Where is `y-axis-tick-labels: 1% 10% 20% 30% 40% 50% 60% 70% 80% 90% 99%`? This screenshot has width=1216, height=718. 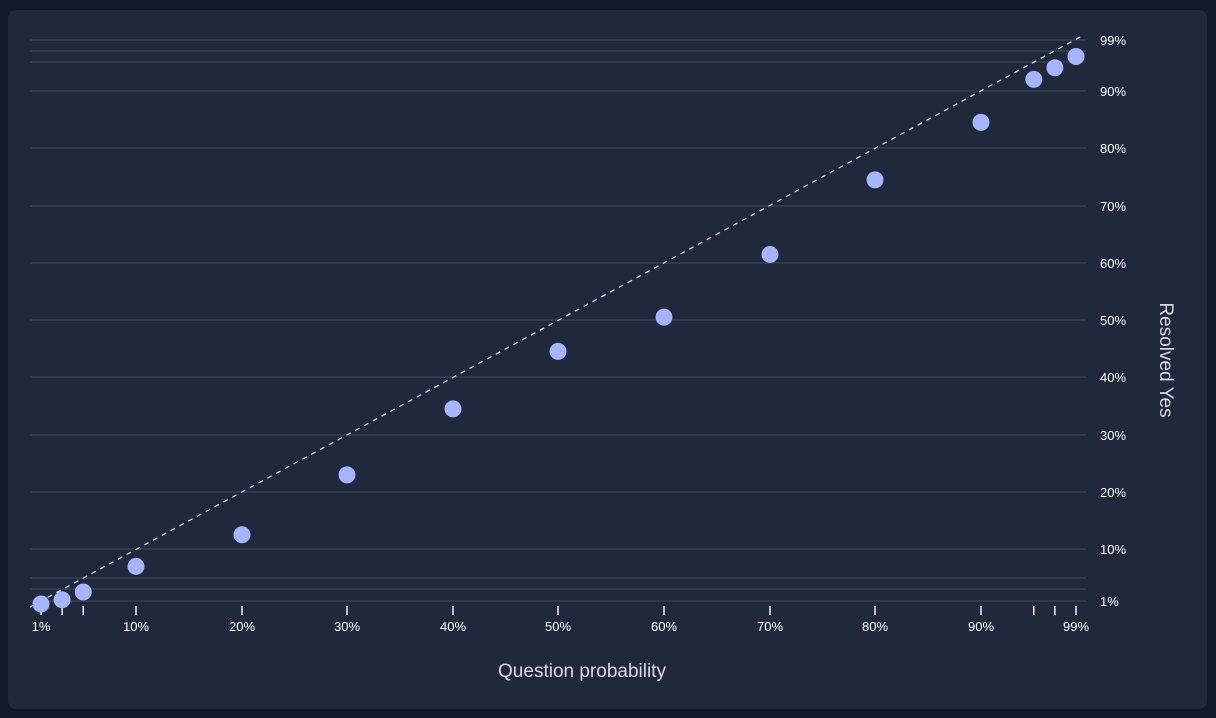
y-axis-tick-labels: 1% 10% 20% 30% 40% 50% 60% 70% 80% 90% 99% is located at coordinates (1113, 321).